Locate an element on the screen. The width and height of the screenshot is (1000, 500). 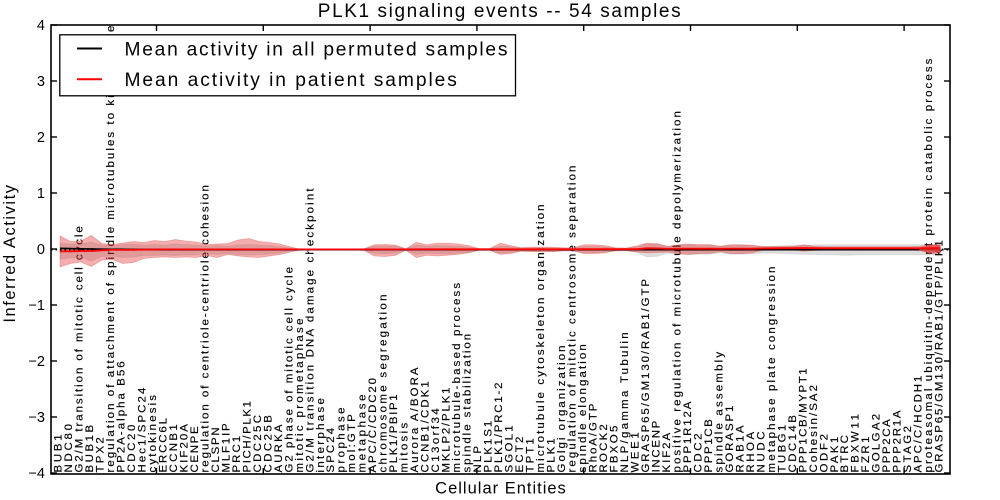
svg-text: PPP1CB/MYPT1 is located at coordinates (803, 420).